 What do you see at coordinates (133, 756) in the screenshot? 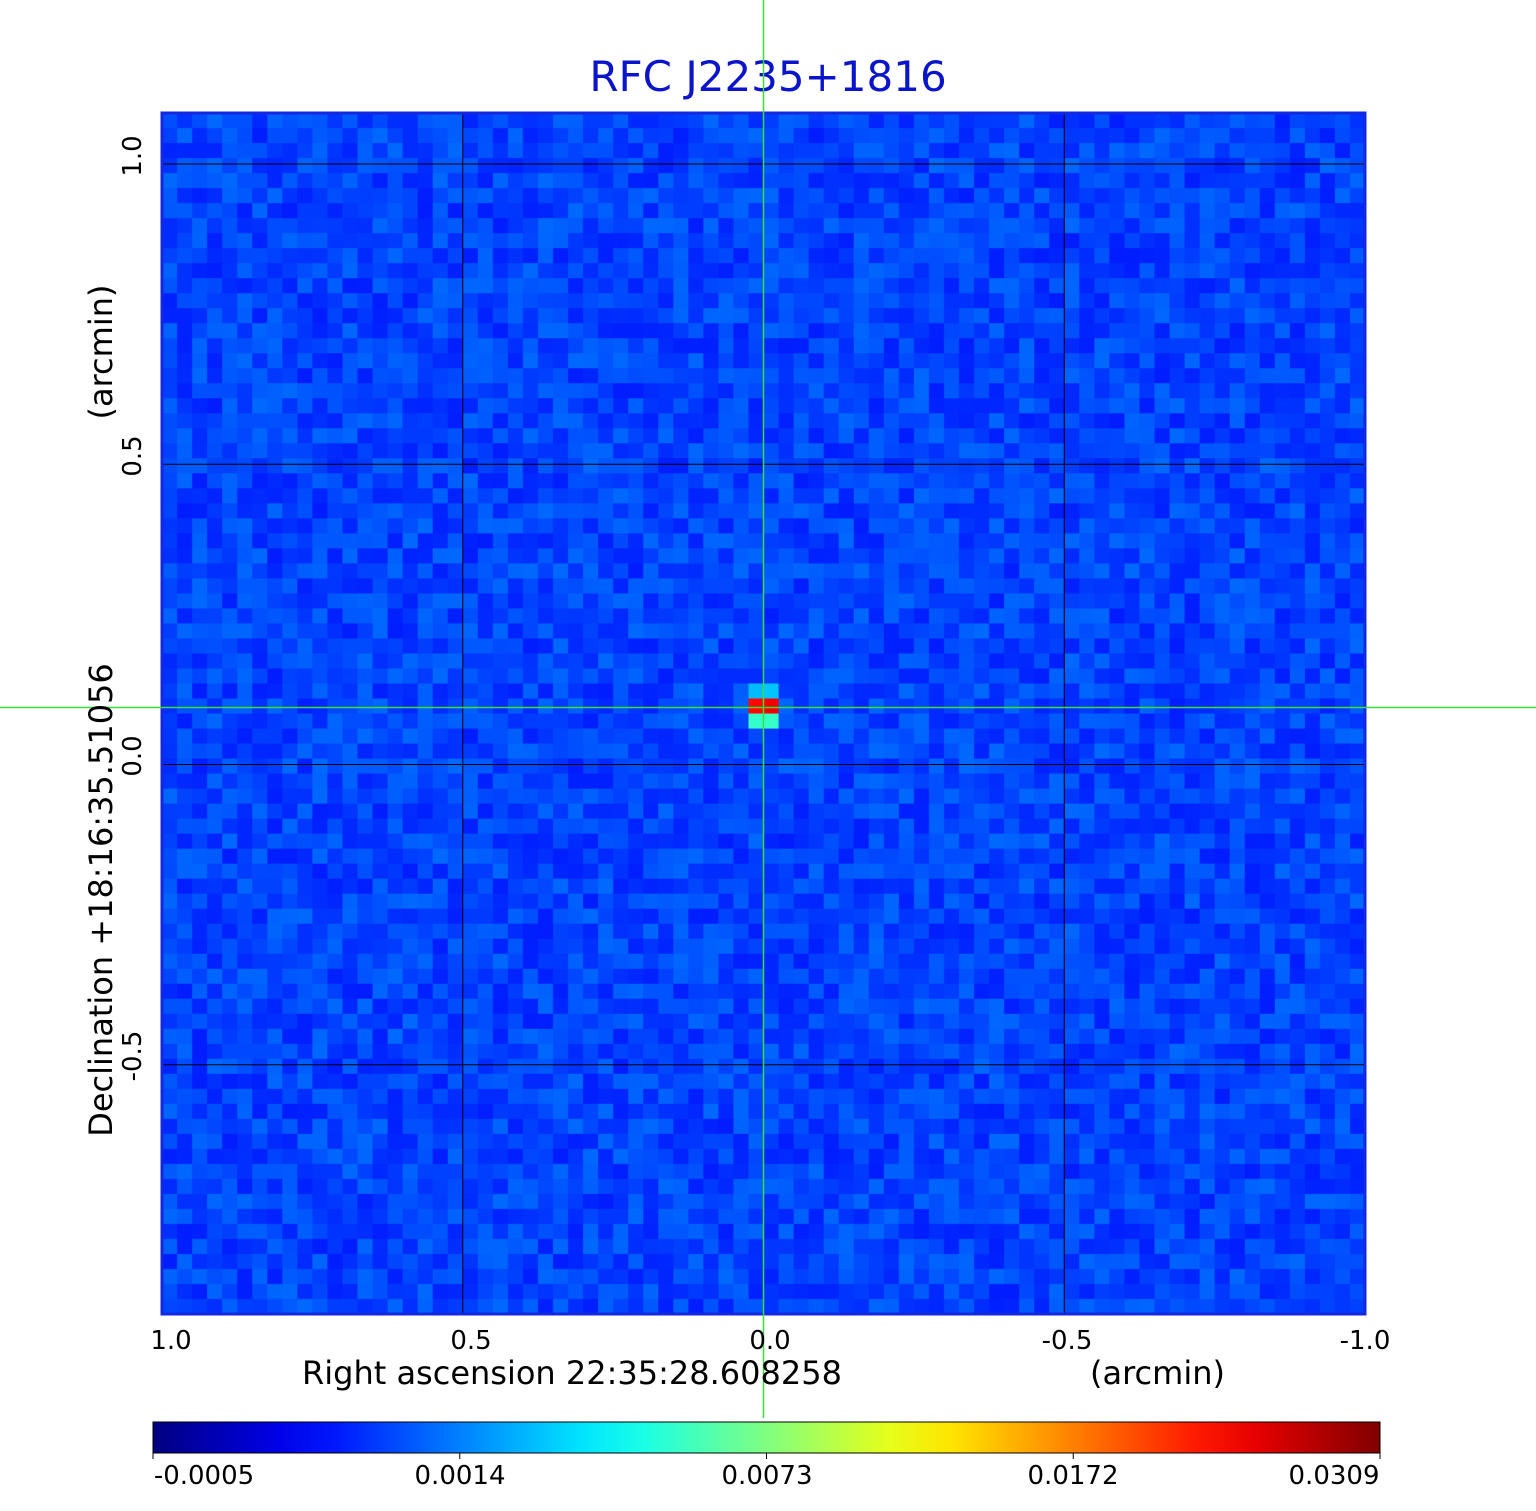
I see `y-tick-label: 0.0` at bounding box center [133, 756].